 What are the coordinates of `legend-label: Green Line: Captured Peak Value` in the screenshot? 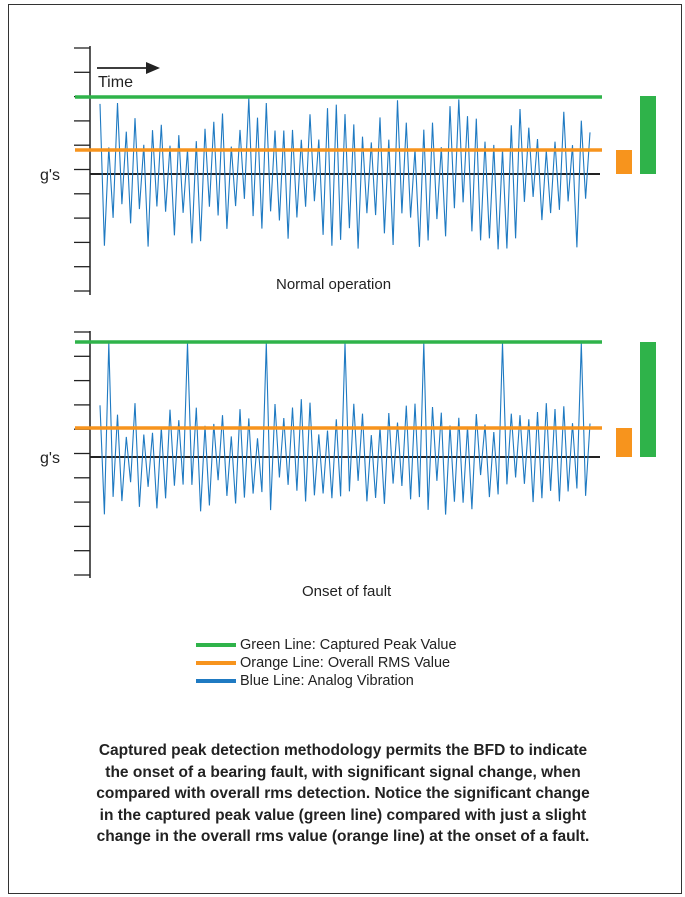 It's located at (348, 645).